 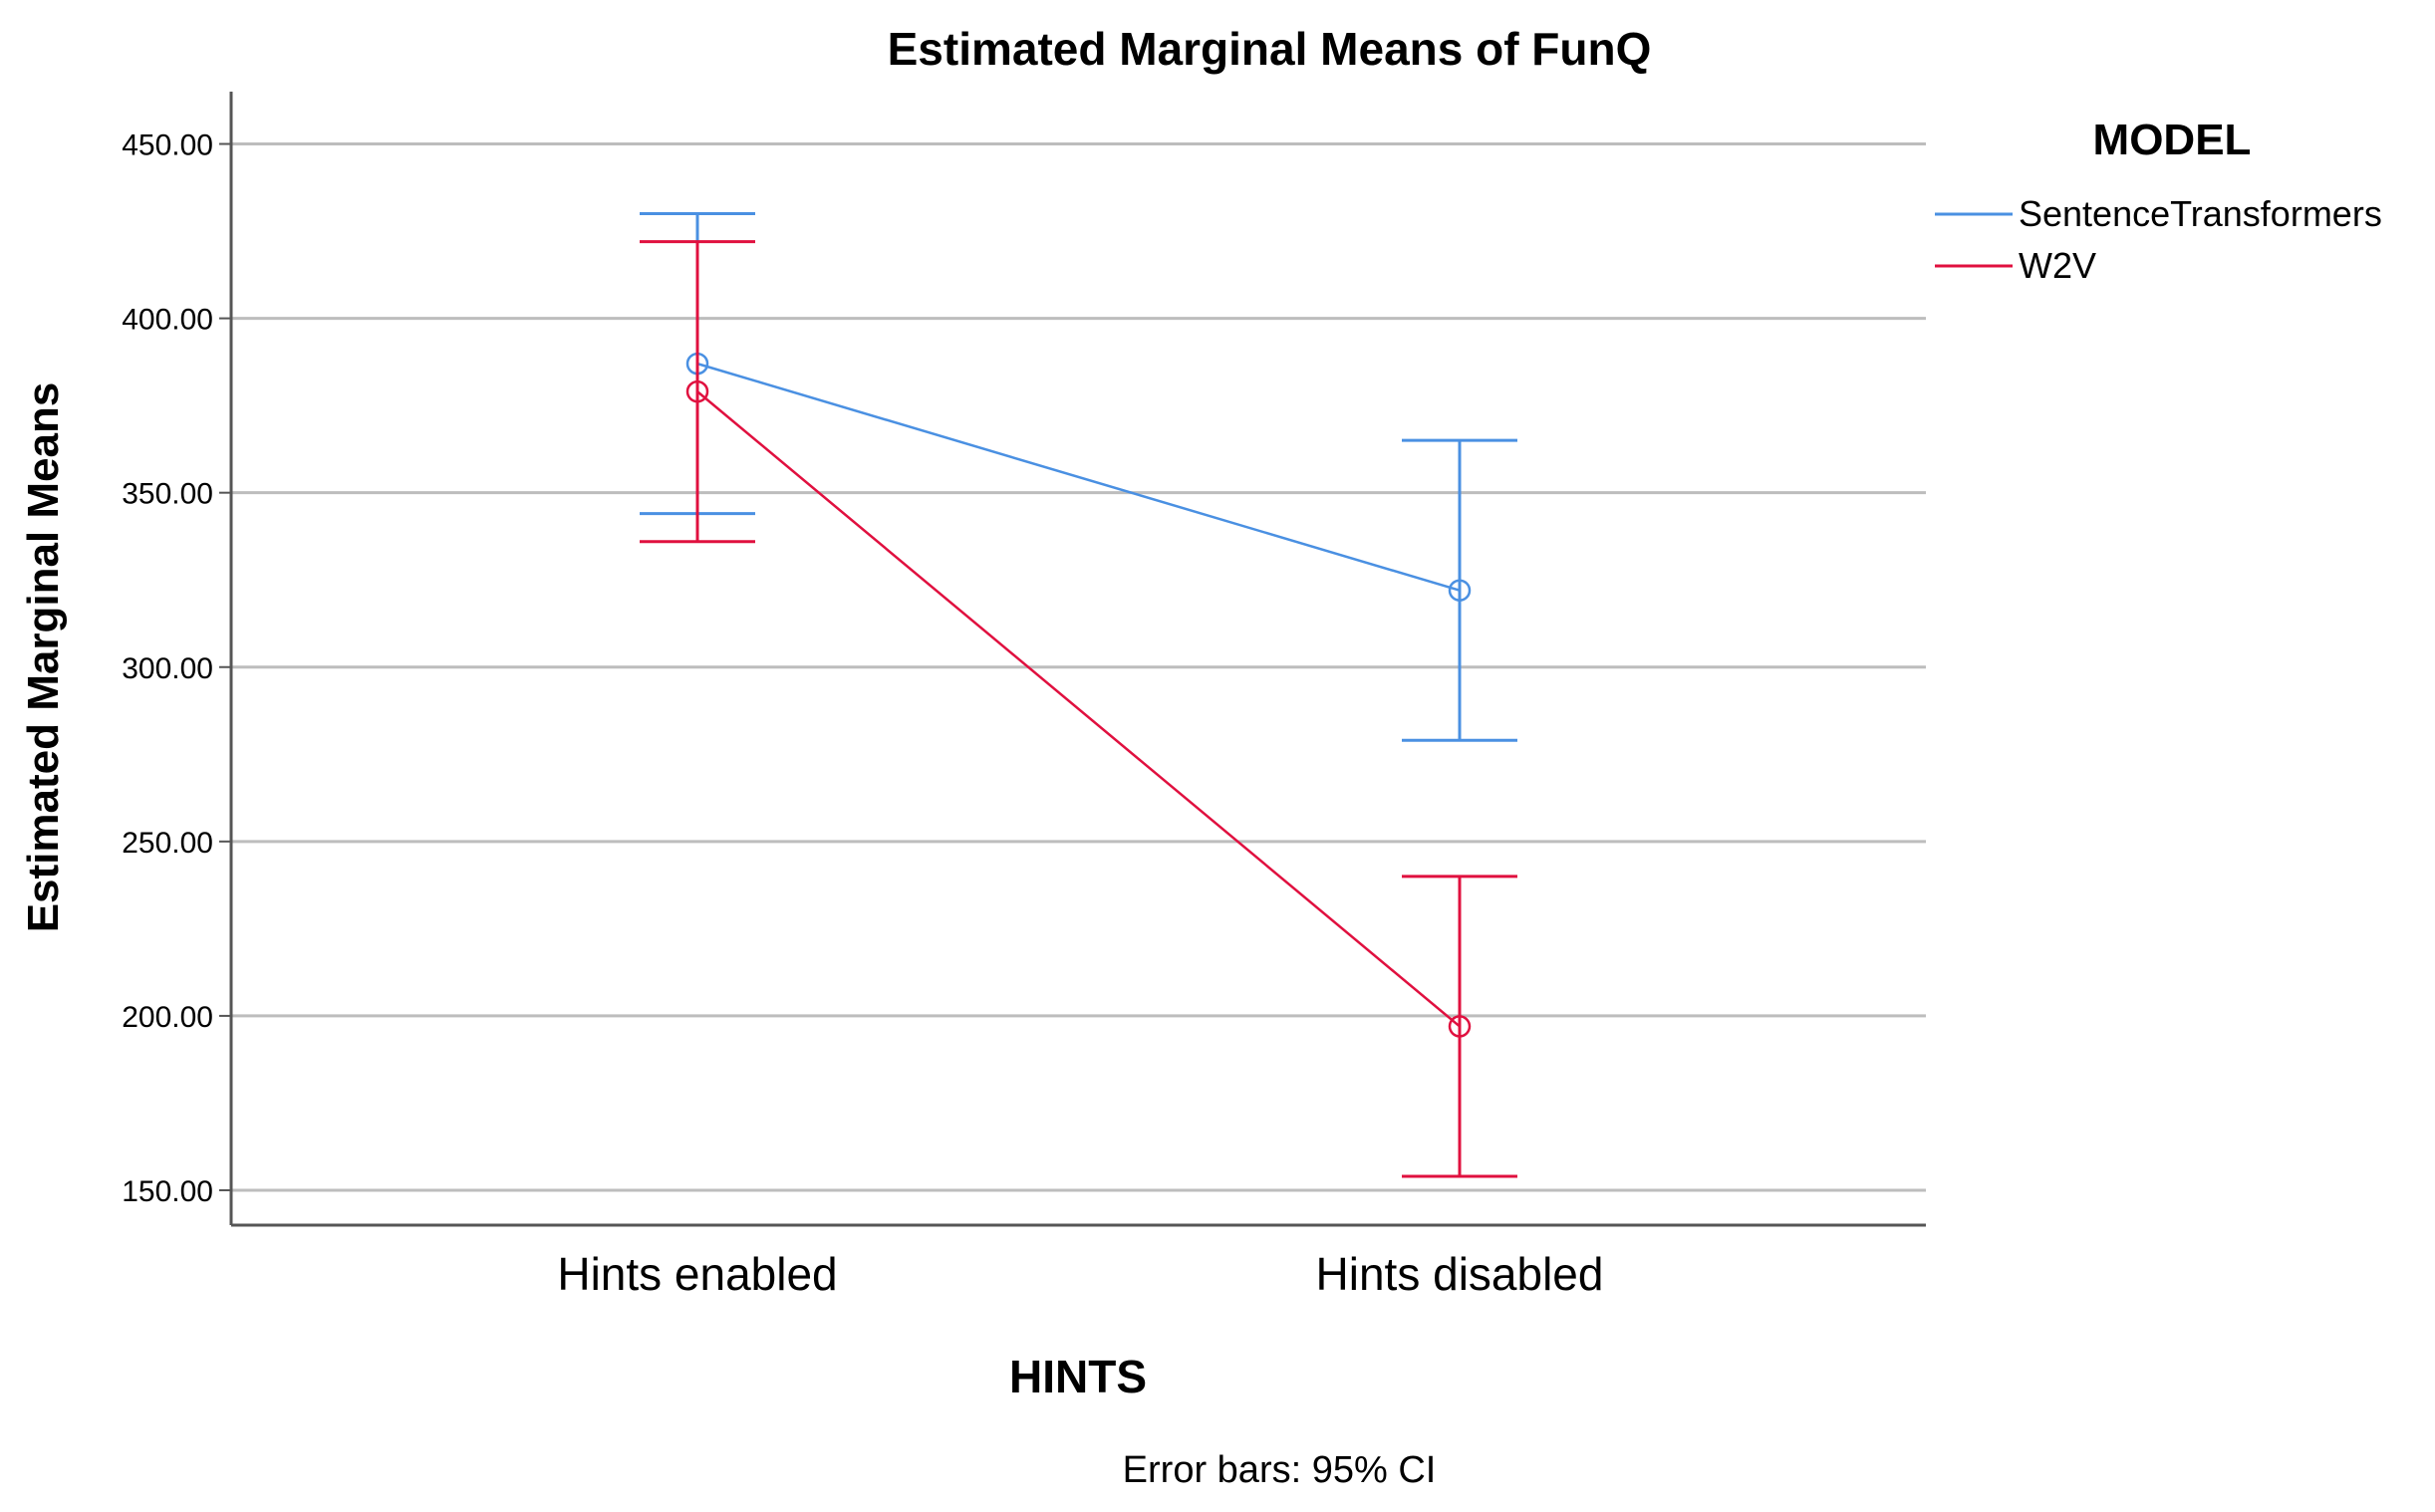 I want to click on x-tick-labels: Hints enabled Hints disabled, so click(x=1080, y=1274).